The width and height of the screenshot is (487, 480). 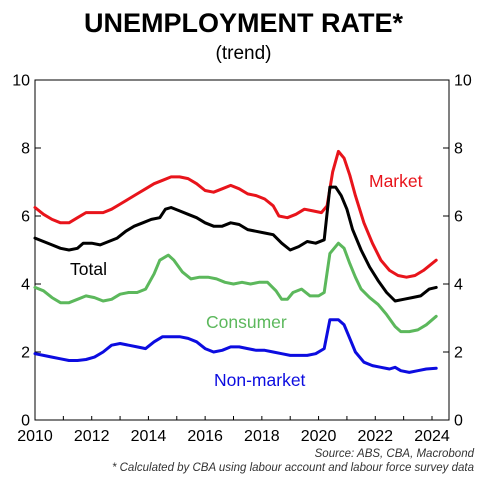 I want to click on y-tick-label-right: 6, so click(x=458, y=217).